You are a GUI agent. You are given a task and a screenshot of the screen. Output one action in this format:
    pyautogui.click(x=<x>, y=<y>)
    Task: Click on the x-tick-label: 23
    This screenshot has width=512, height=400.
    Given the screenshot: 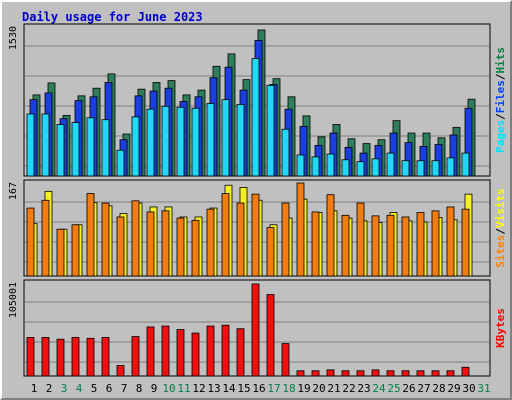 What is the action you would take?
    pyautogui.click(x=363, y=388)
    